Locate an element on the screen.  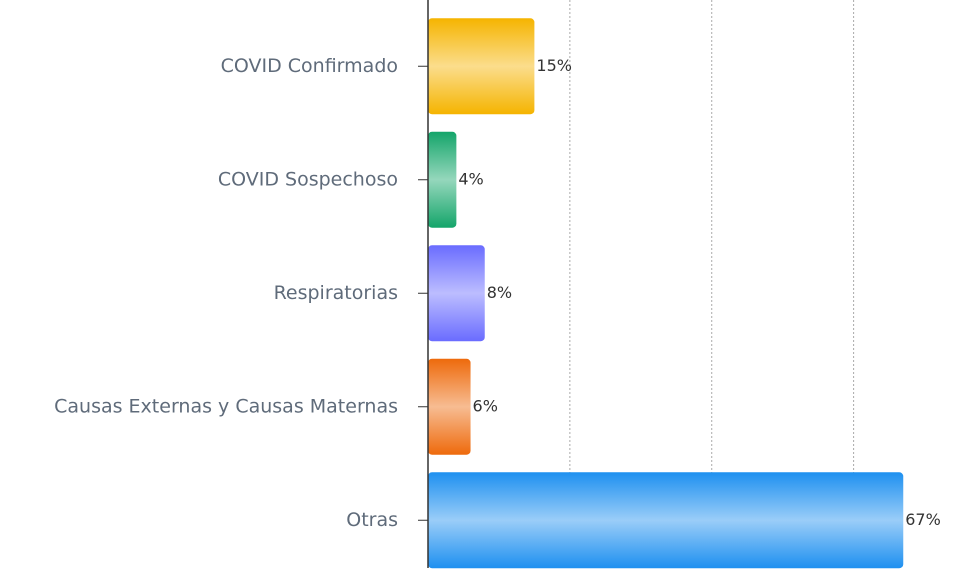
y-tick-label: COVID Sospechoso is located at coordinates (308, 179).